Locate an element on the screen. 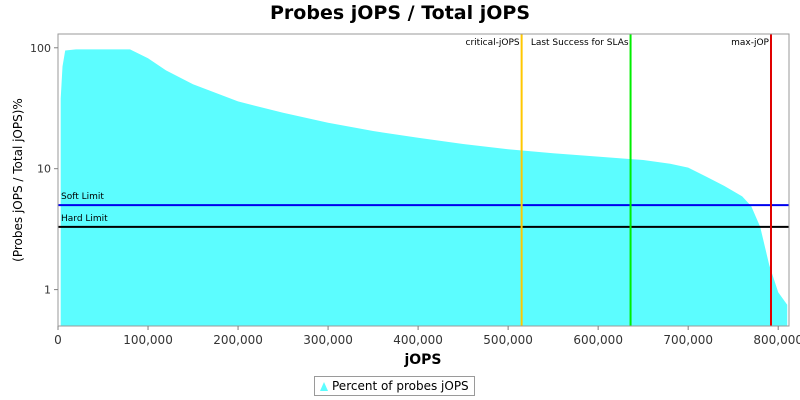  x-axis-label: jOPS is located at coordinates (422, 360).